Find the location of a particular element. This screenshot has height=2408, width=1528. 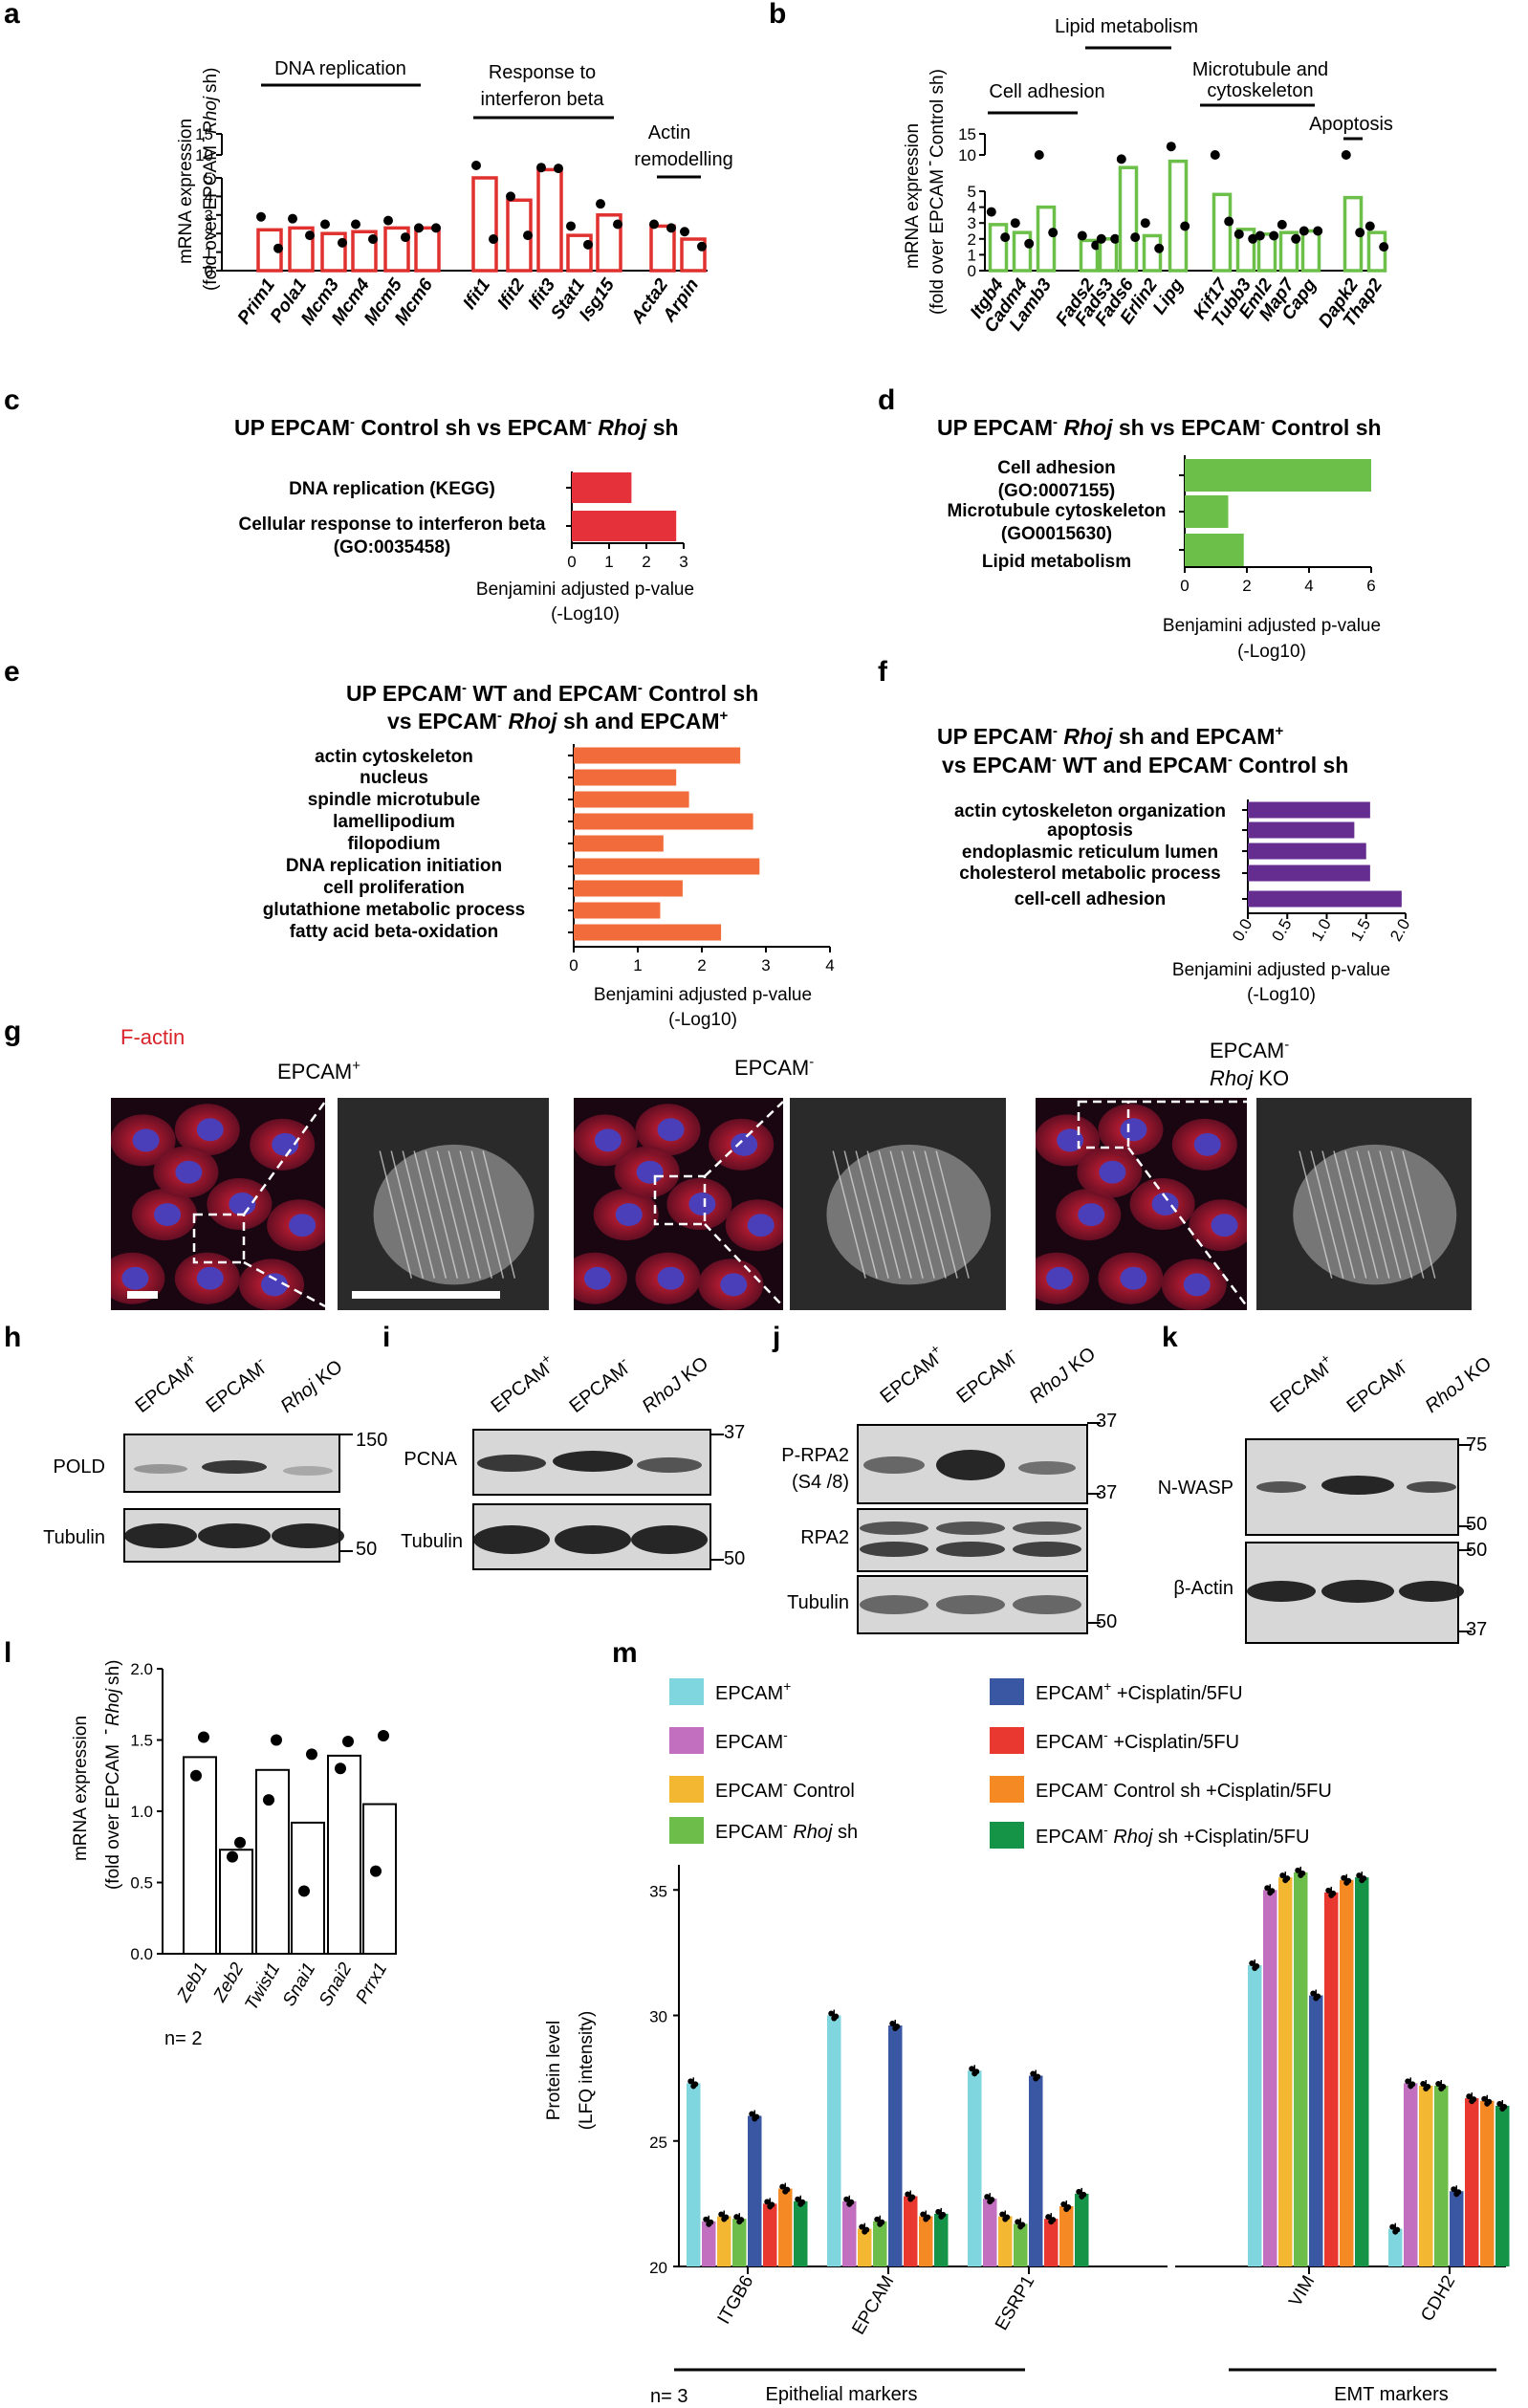

bar-Prrx1 is located at coordinates (379, 1880).